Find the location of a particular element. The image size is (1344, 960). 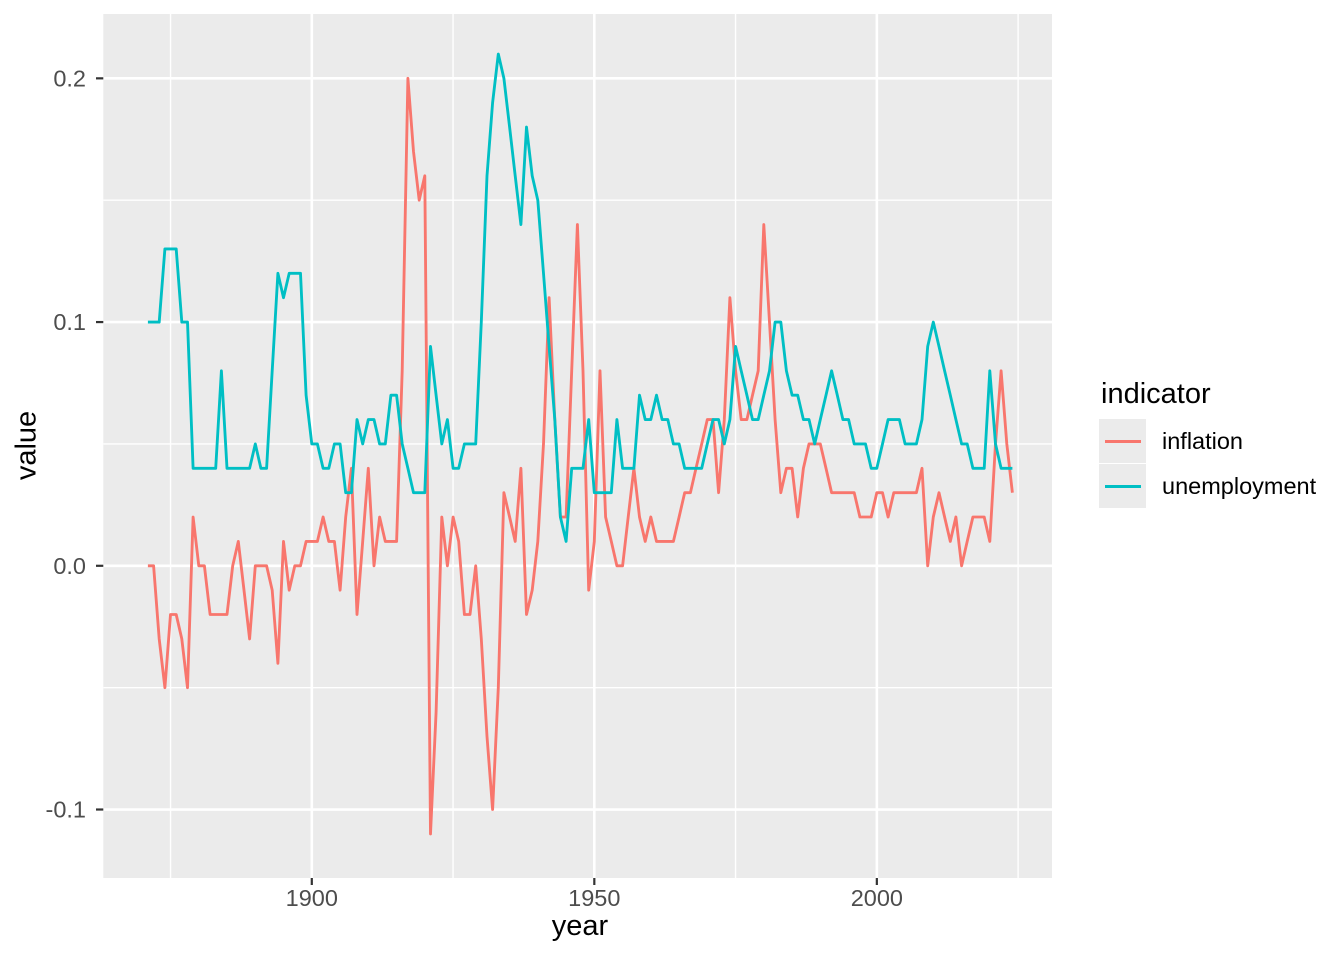

legend-items: inflation unemployment is located at coordinates (1207, 464).